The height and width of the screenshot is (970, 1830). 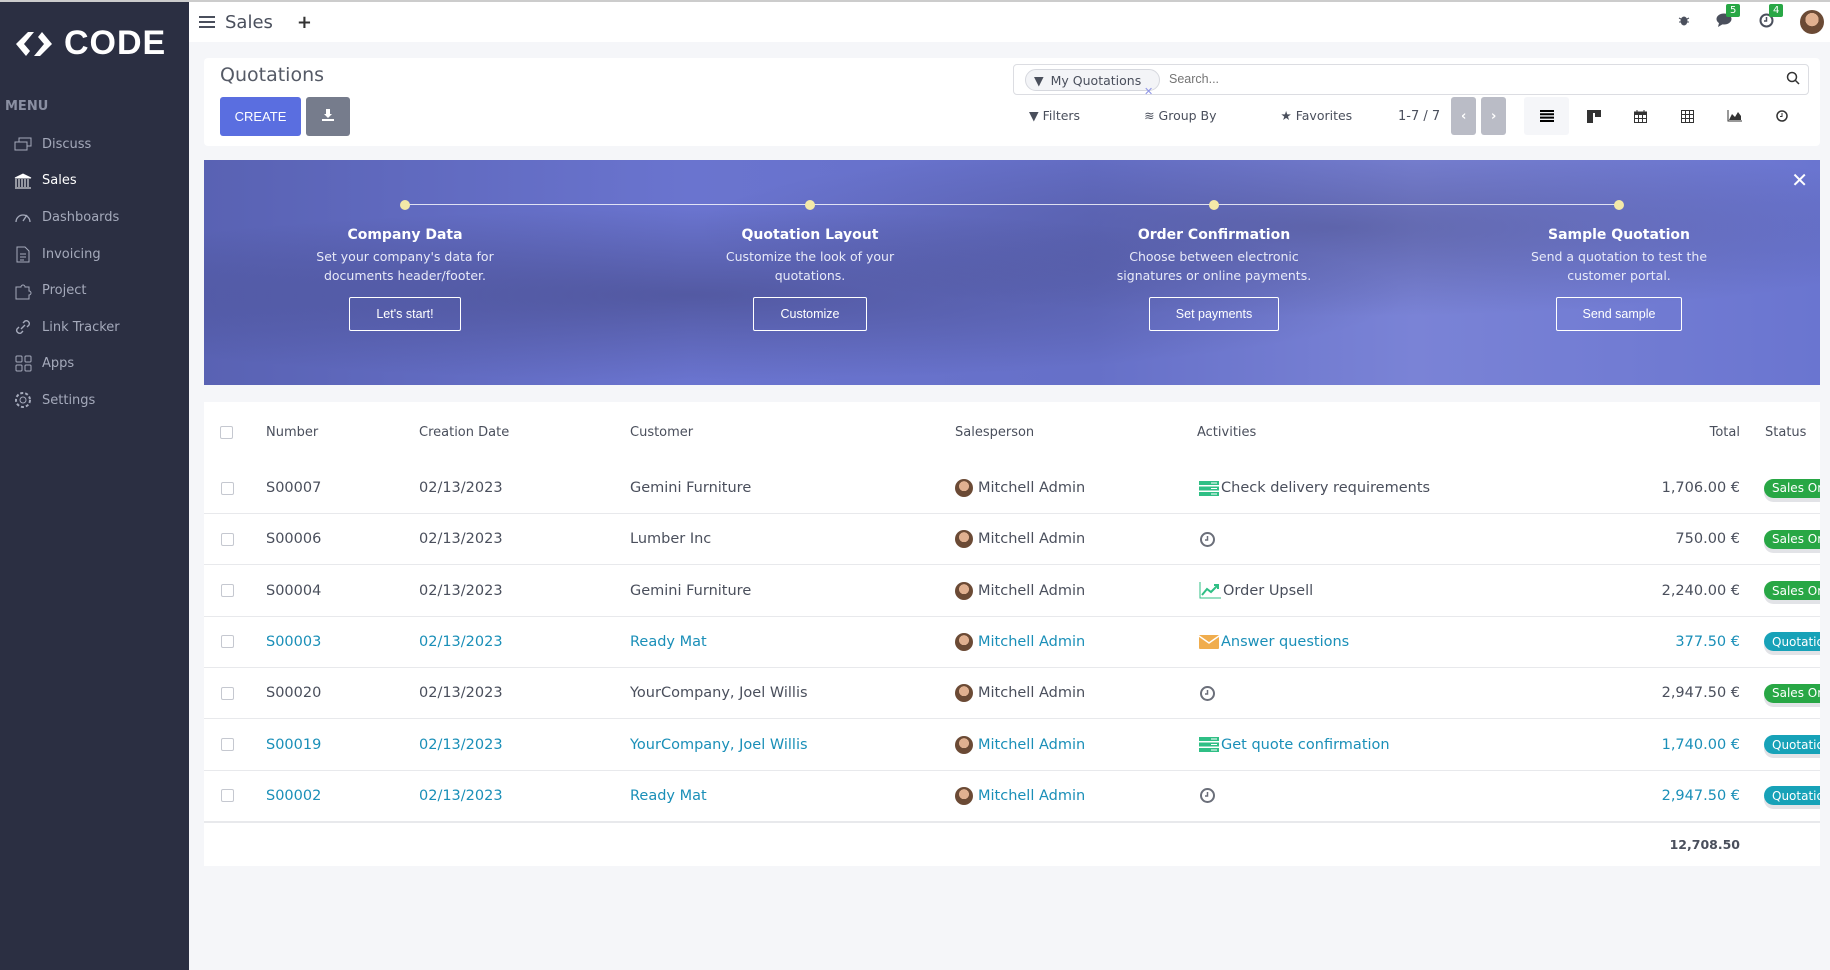 What do you see at coordinates (405, 314) in the screenshot?
I see `step-button: Let's start!` at bounding box center [405, 314].